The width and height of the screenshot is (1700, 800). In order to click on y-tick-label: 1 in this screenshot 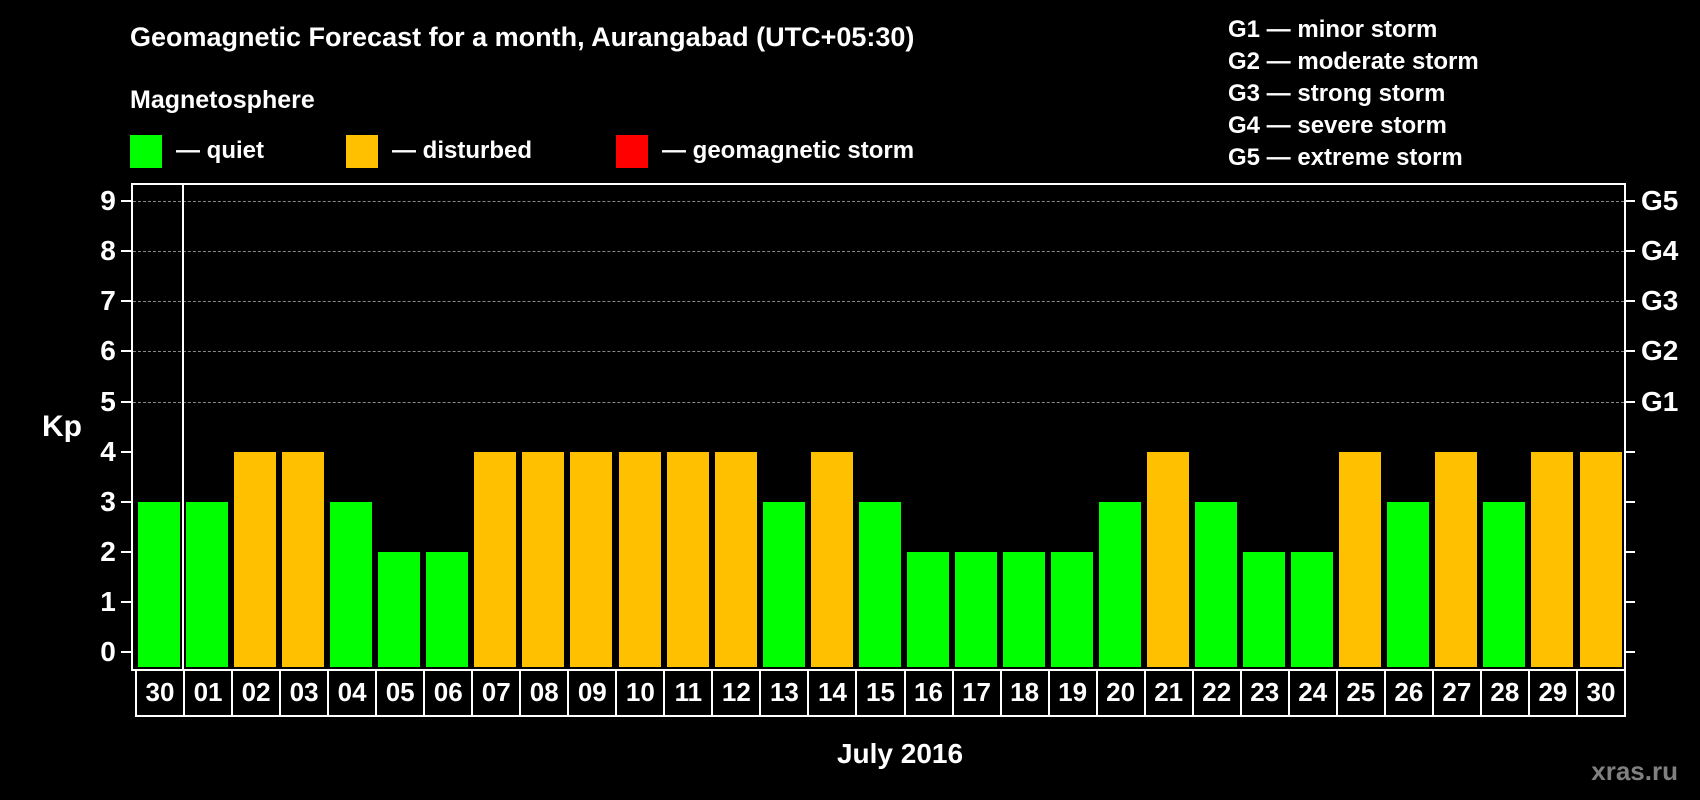, I will do `click(108, 601)`.